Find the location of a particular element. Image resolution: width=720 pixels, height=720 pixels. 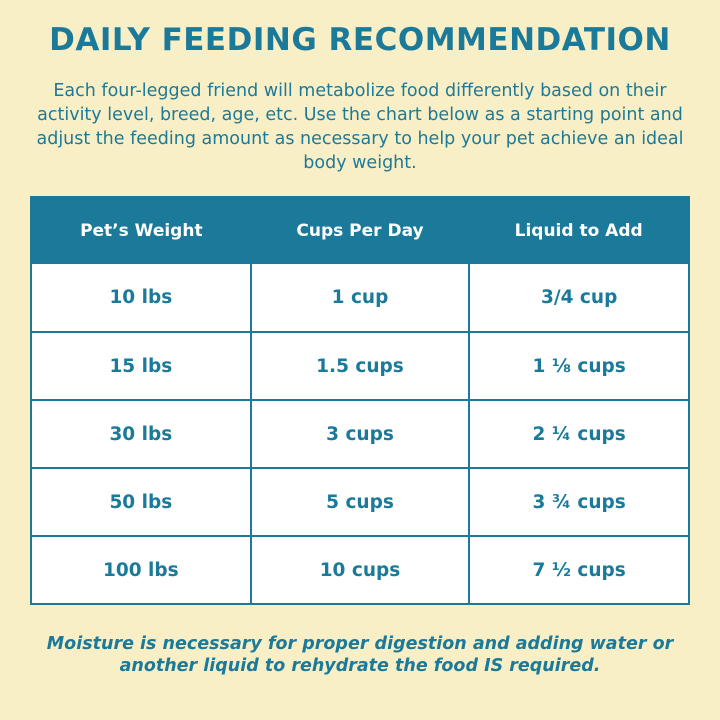

cell-cups-per-day: 10 cups is located at coordinates (360, 569).